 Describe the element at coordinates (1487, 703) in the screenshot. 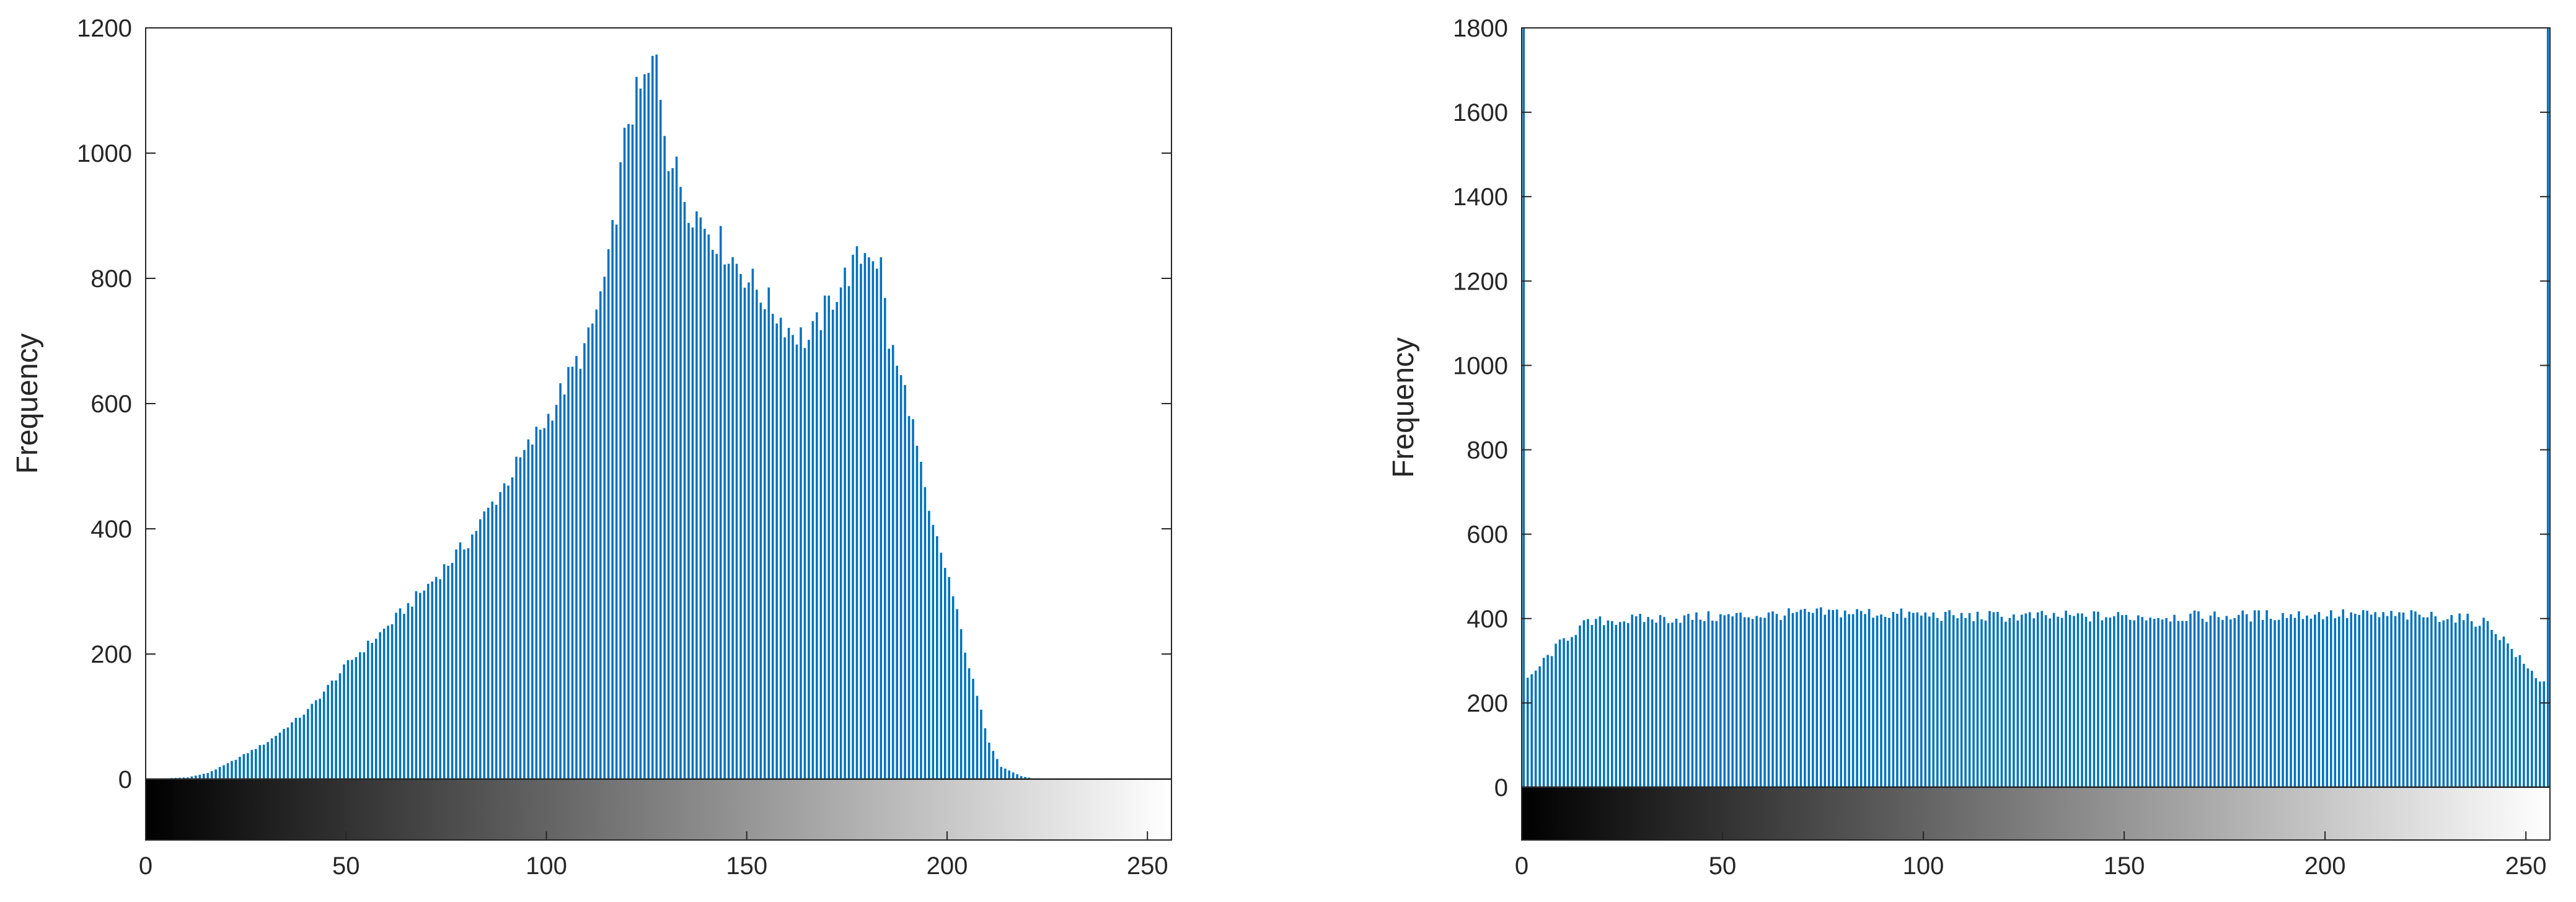

I see `y-tick-label: 200` at that location.